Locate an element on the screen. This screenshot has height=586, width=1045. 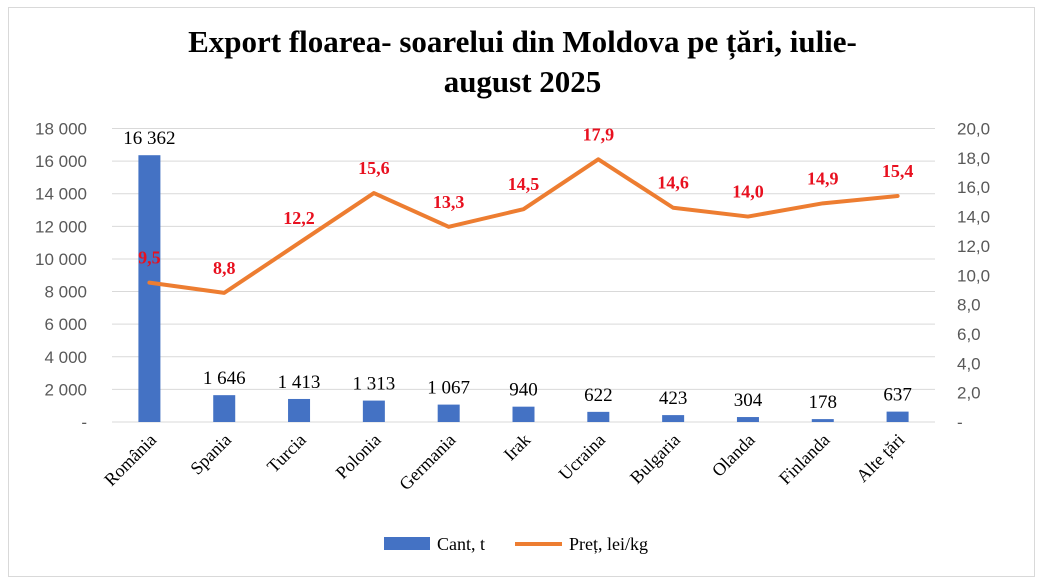
category-label: Spania is located at coordinates (210, 454).